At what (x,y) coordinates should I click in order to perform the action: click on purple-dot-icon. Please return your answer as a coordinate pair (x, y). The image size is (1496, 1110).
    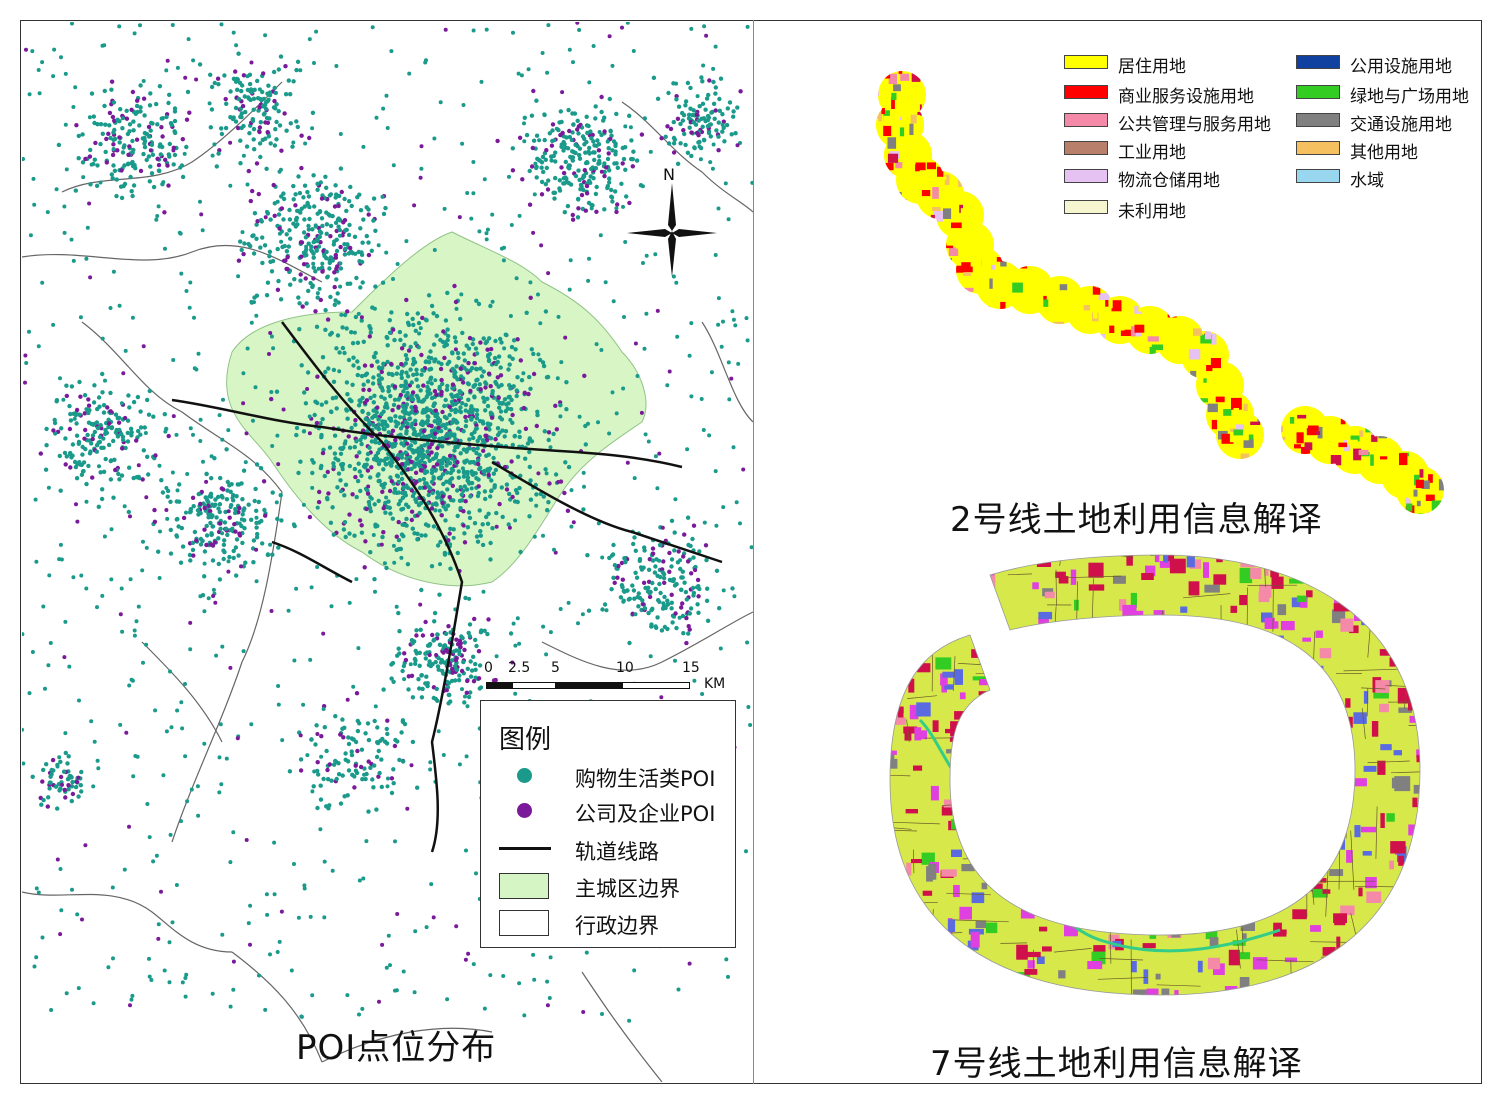
    Looking at the image, I should click on (524, 810).